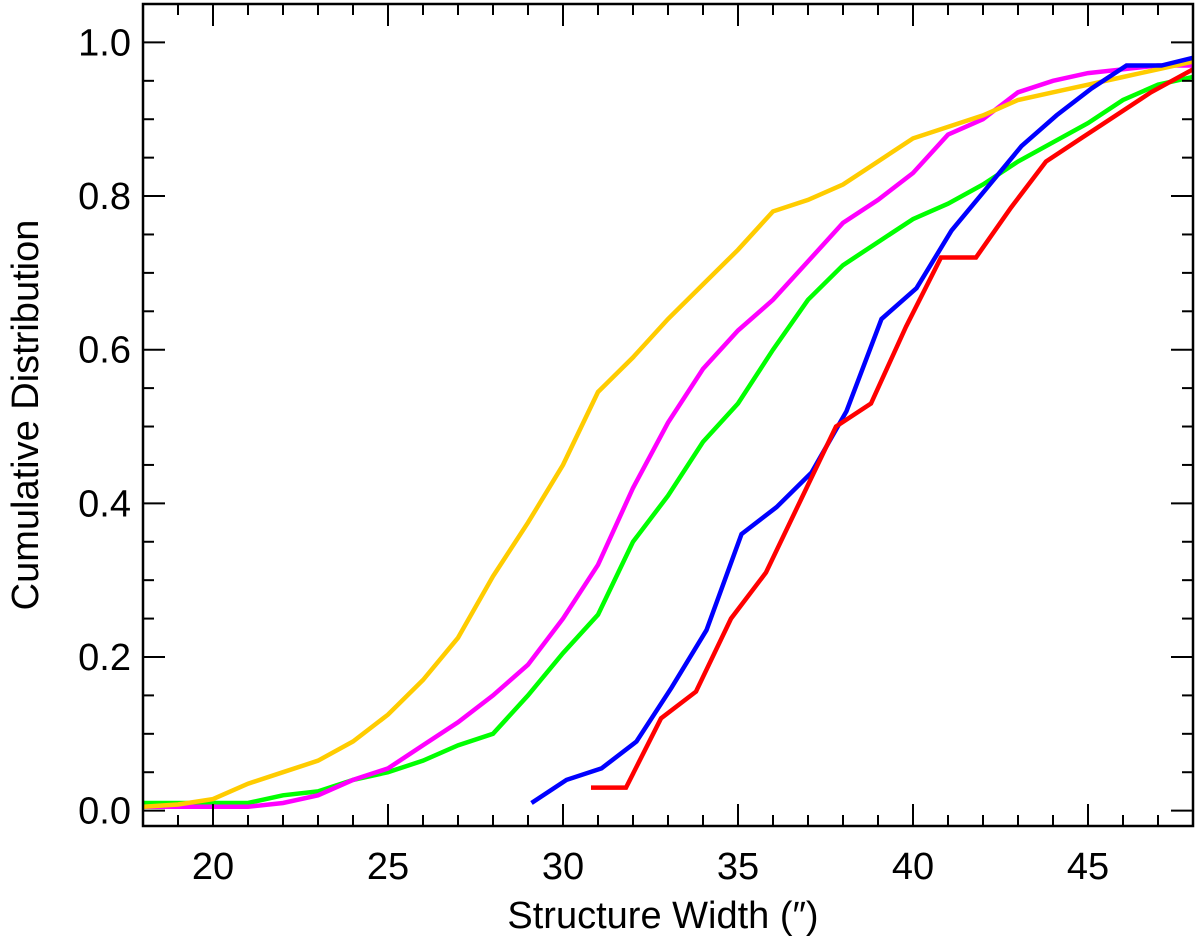 This screenshot has width=1200, height=938. I want to click on x-axis-title: Structure Width (″), so click(662, 916).